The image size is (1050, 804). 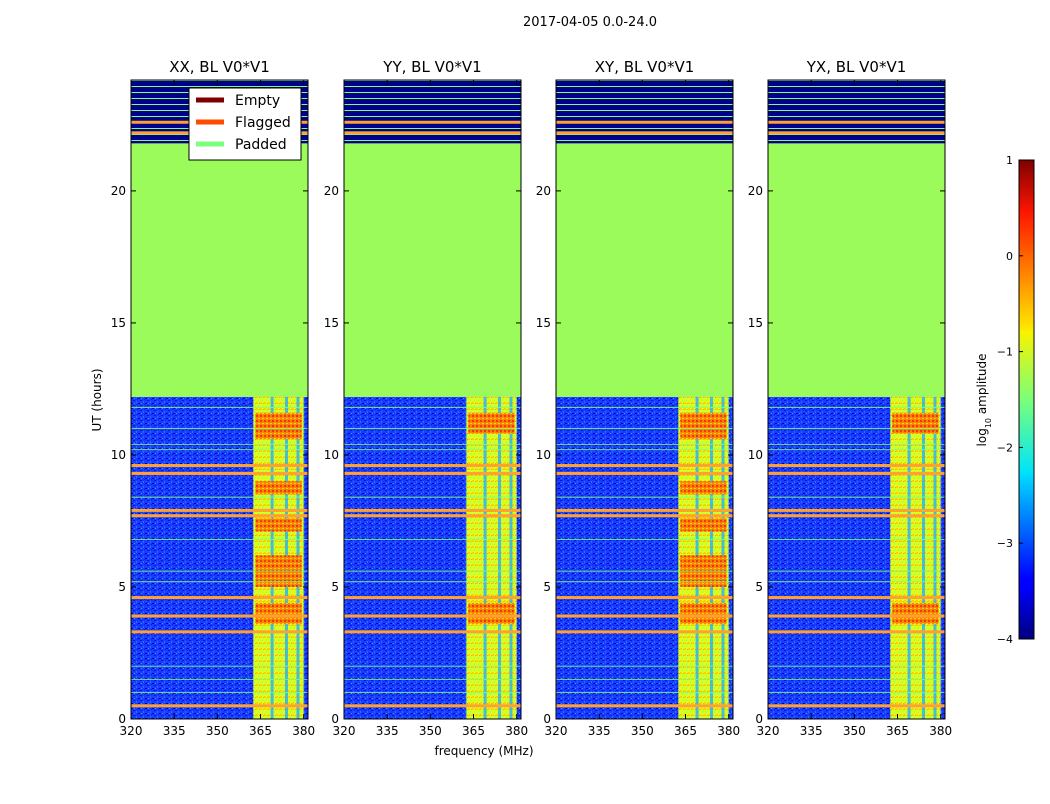 I want to click on panel-title: YY, BL V0*V1, so click(x=431, y=67).